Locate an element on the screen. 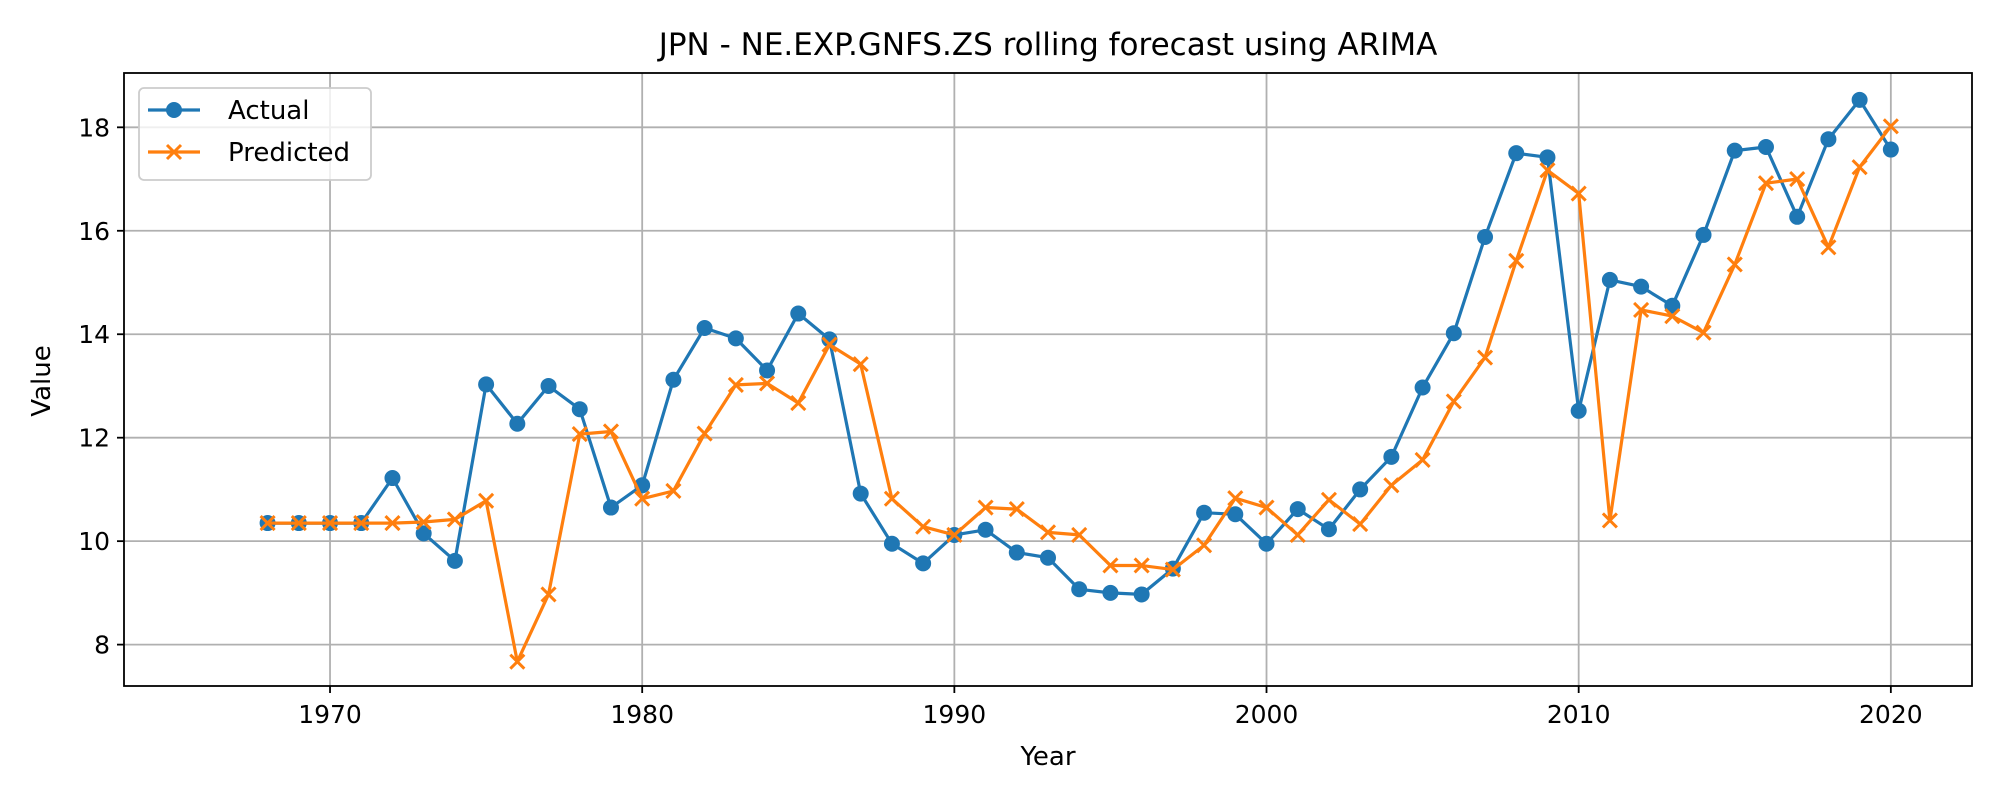 Image resolution: width=2000 pixels, height=800 pixels. y-tick-label: 16 is located at coordinates (94, 231).